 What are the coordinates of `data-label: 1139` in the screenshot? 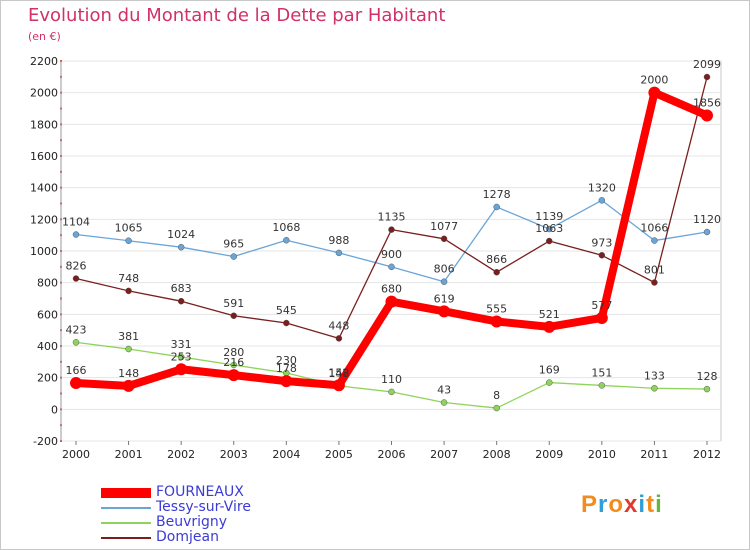 It's located at (549, 216).